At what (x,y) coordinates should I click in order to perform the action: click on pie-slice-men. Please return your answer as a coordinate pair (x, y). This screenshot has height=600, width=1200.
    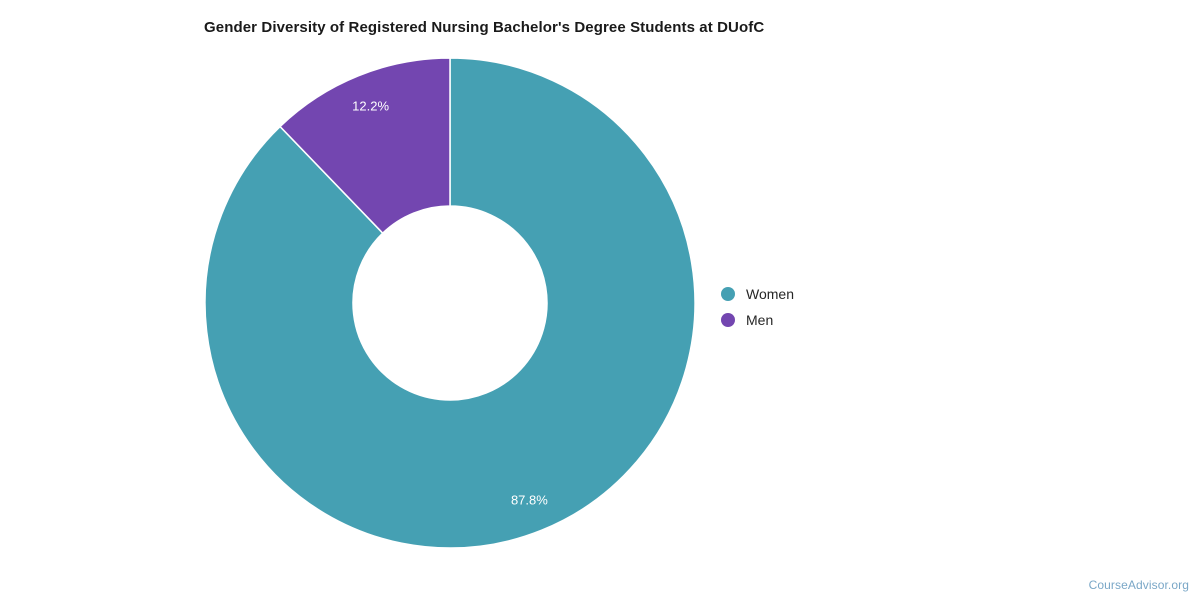
    Looking at the image, I should click on (364, 146).